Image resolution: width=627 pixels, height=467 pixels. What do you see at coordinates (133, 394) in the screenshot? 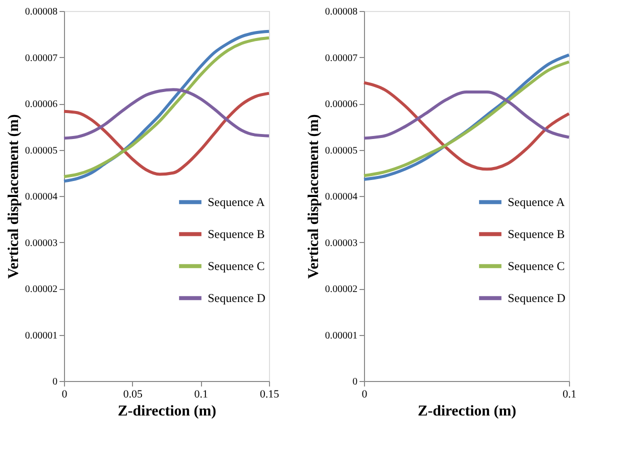
I see `x-tick-label: 0.05` at bounding box center [133, 394].